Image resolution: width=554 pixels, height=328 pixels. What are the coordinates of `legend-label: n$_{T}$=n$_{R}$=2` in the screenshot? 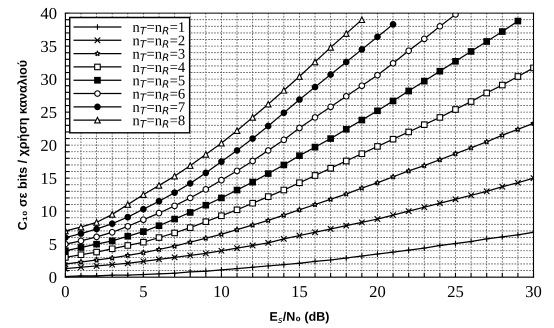 It's located at (158, 42).